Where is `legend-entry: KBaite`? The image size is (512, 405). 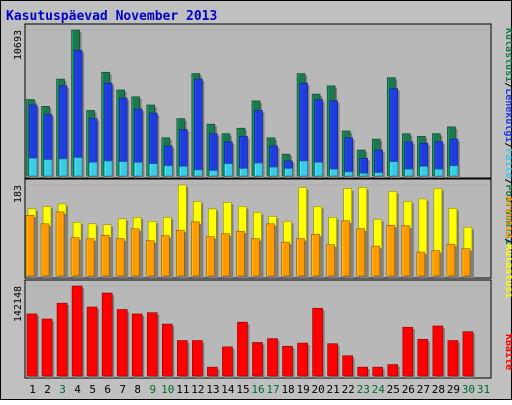
legend-entry: KBaite is located at coordinates (507, 352).